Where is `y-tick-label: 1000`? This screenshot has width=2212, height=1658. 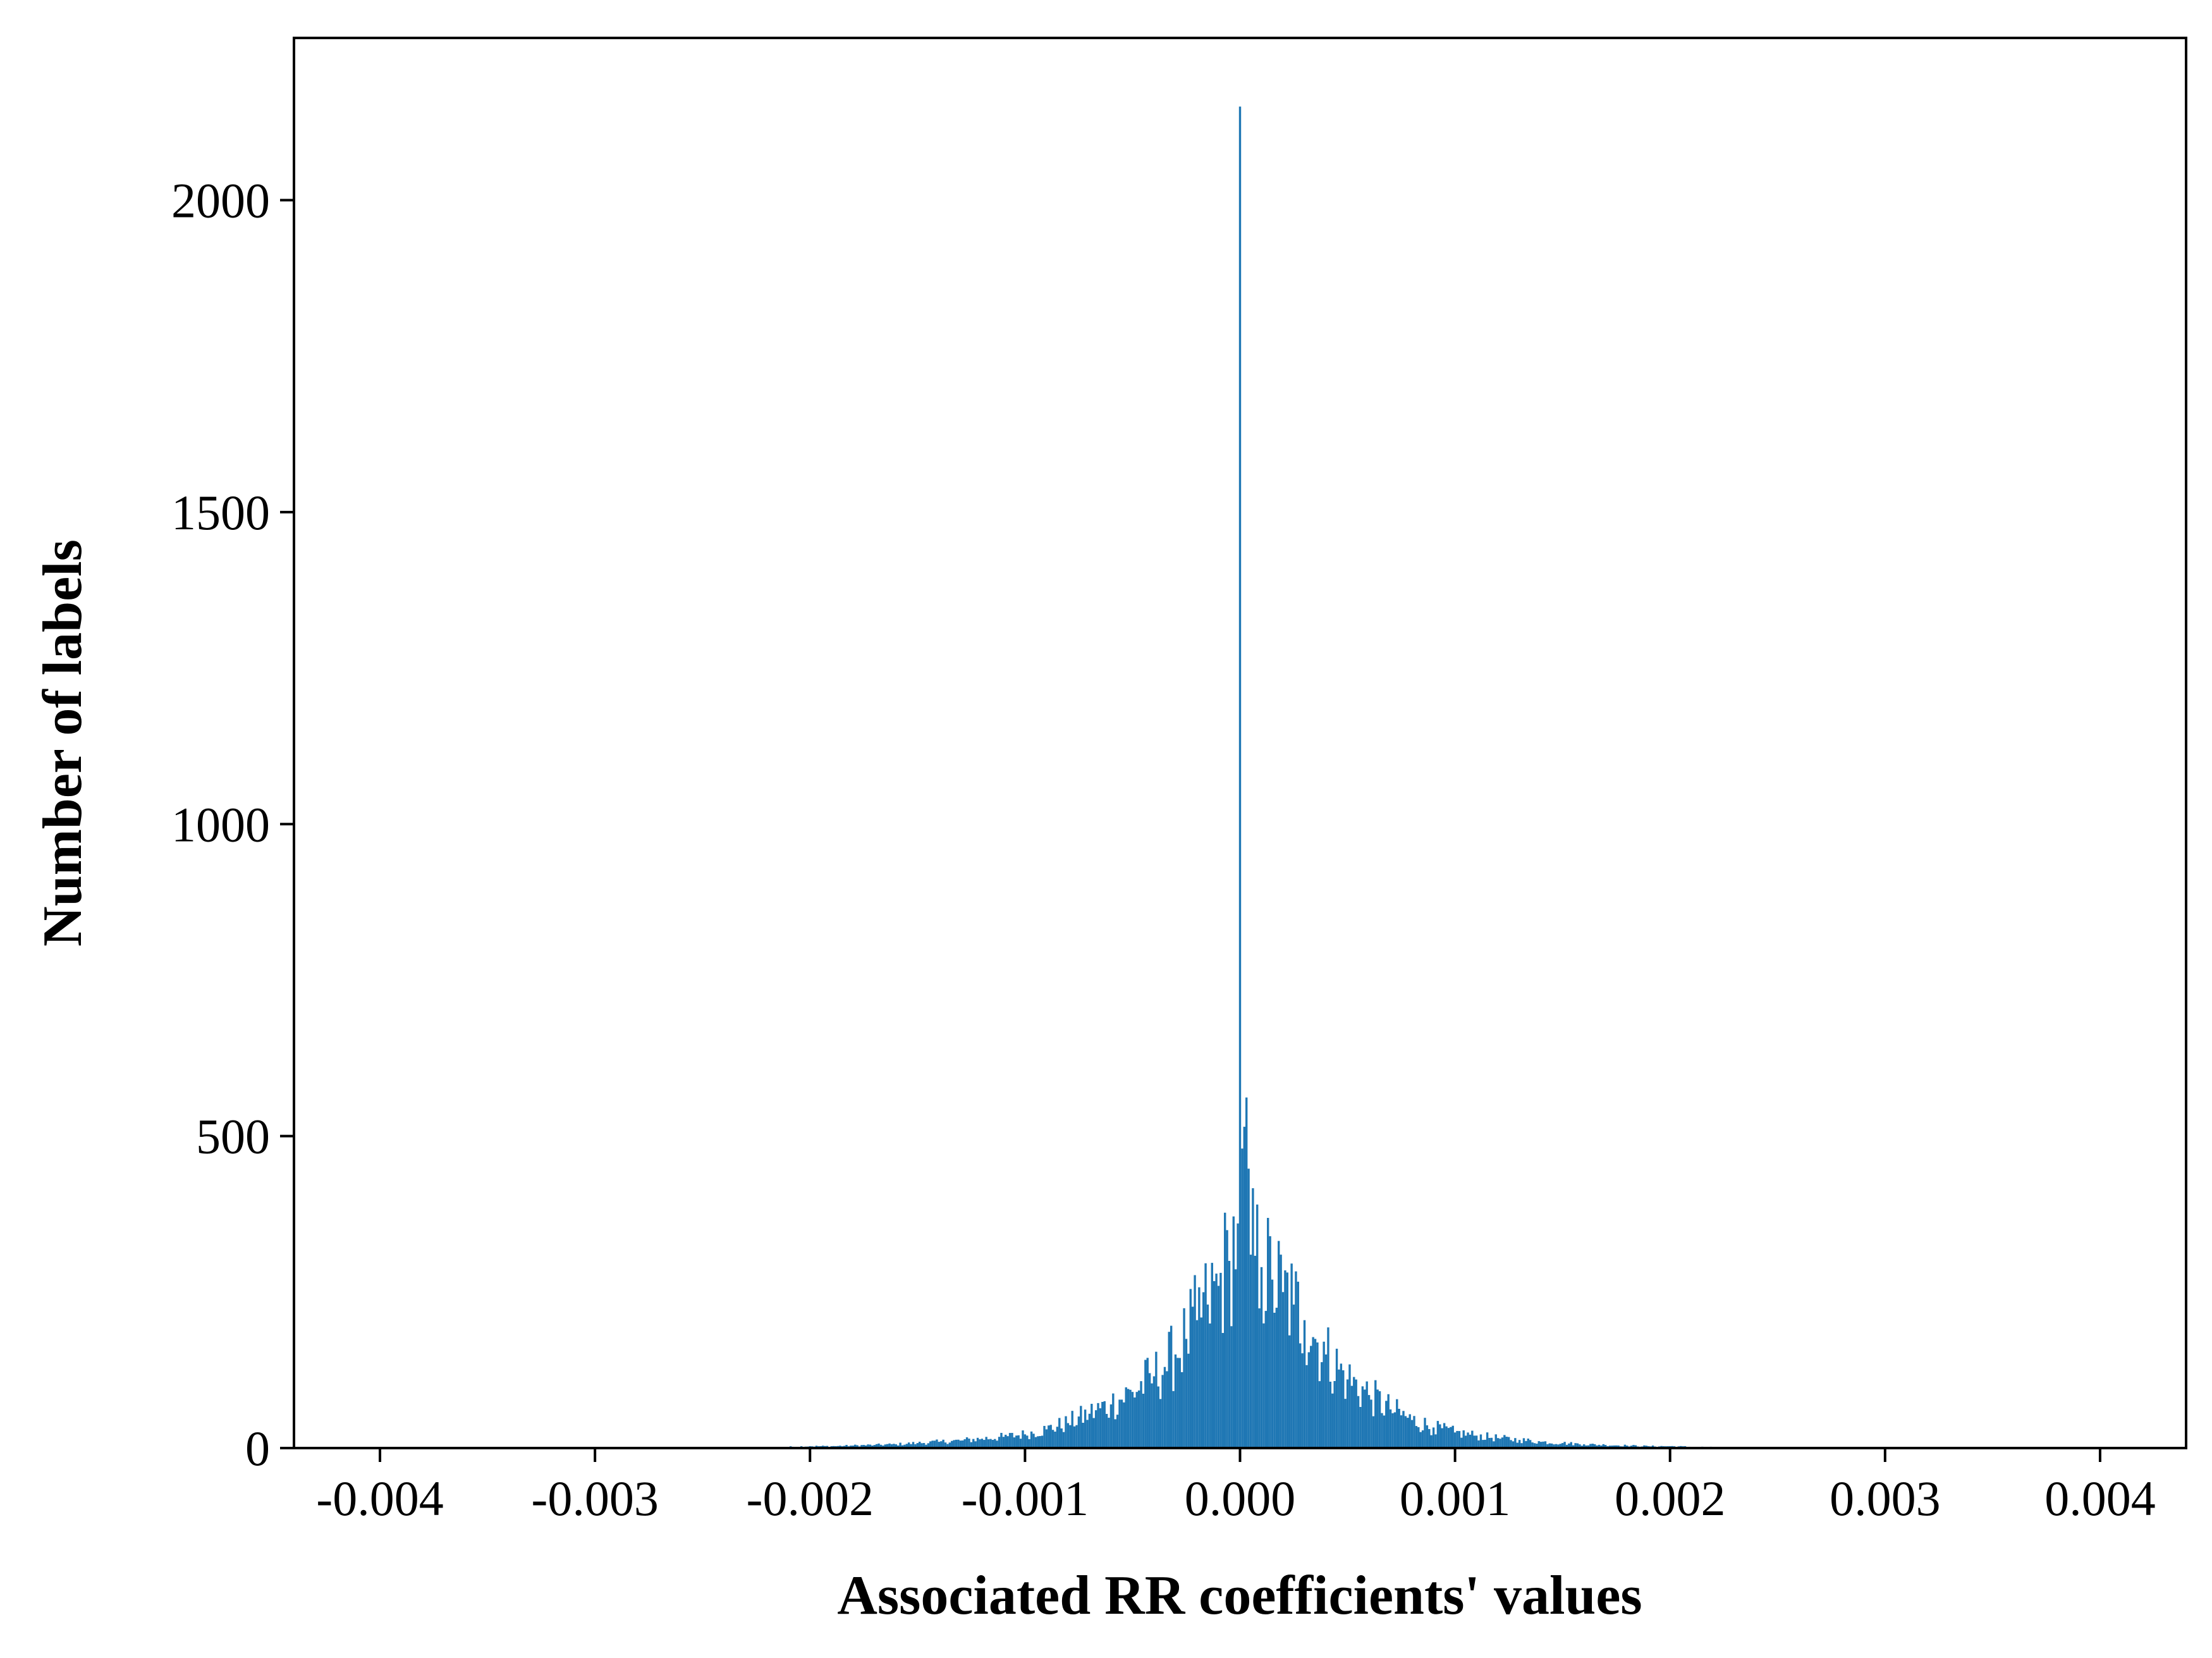 y-tick-label: 1000 is located at coordinates (220, 824).